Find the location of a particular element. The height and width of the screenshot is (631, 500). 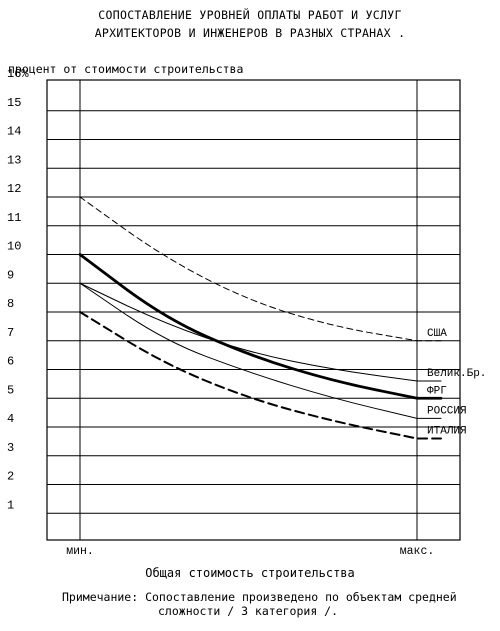

y-tick-label-5: 5 is located at coordinates (10, 390).